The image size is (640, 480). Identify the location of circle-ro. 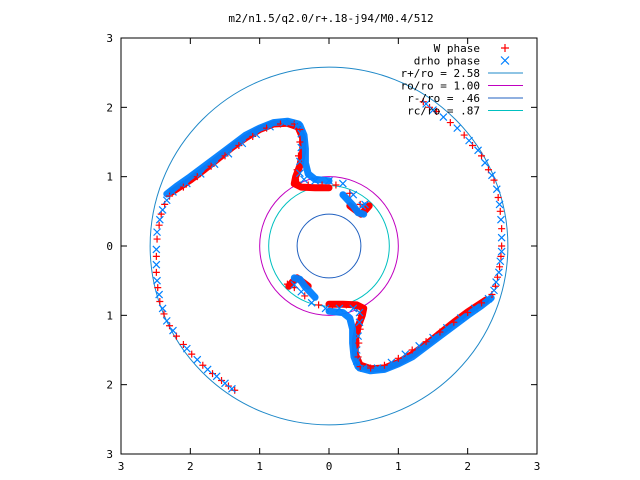
(329, 246).